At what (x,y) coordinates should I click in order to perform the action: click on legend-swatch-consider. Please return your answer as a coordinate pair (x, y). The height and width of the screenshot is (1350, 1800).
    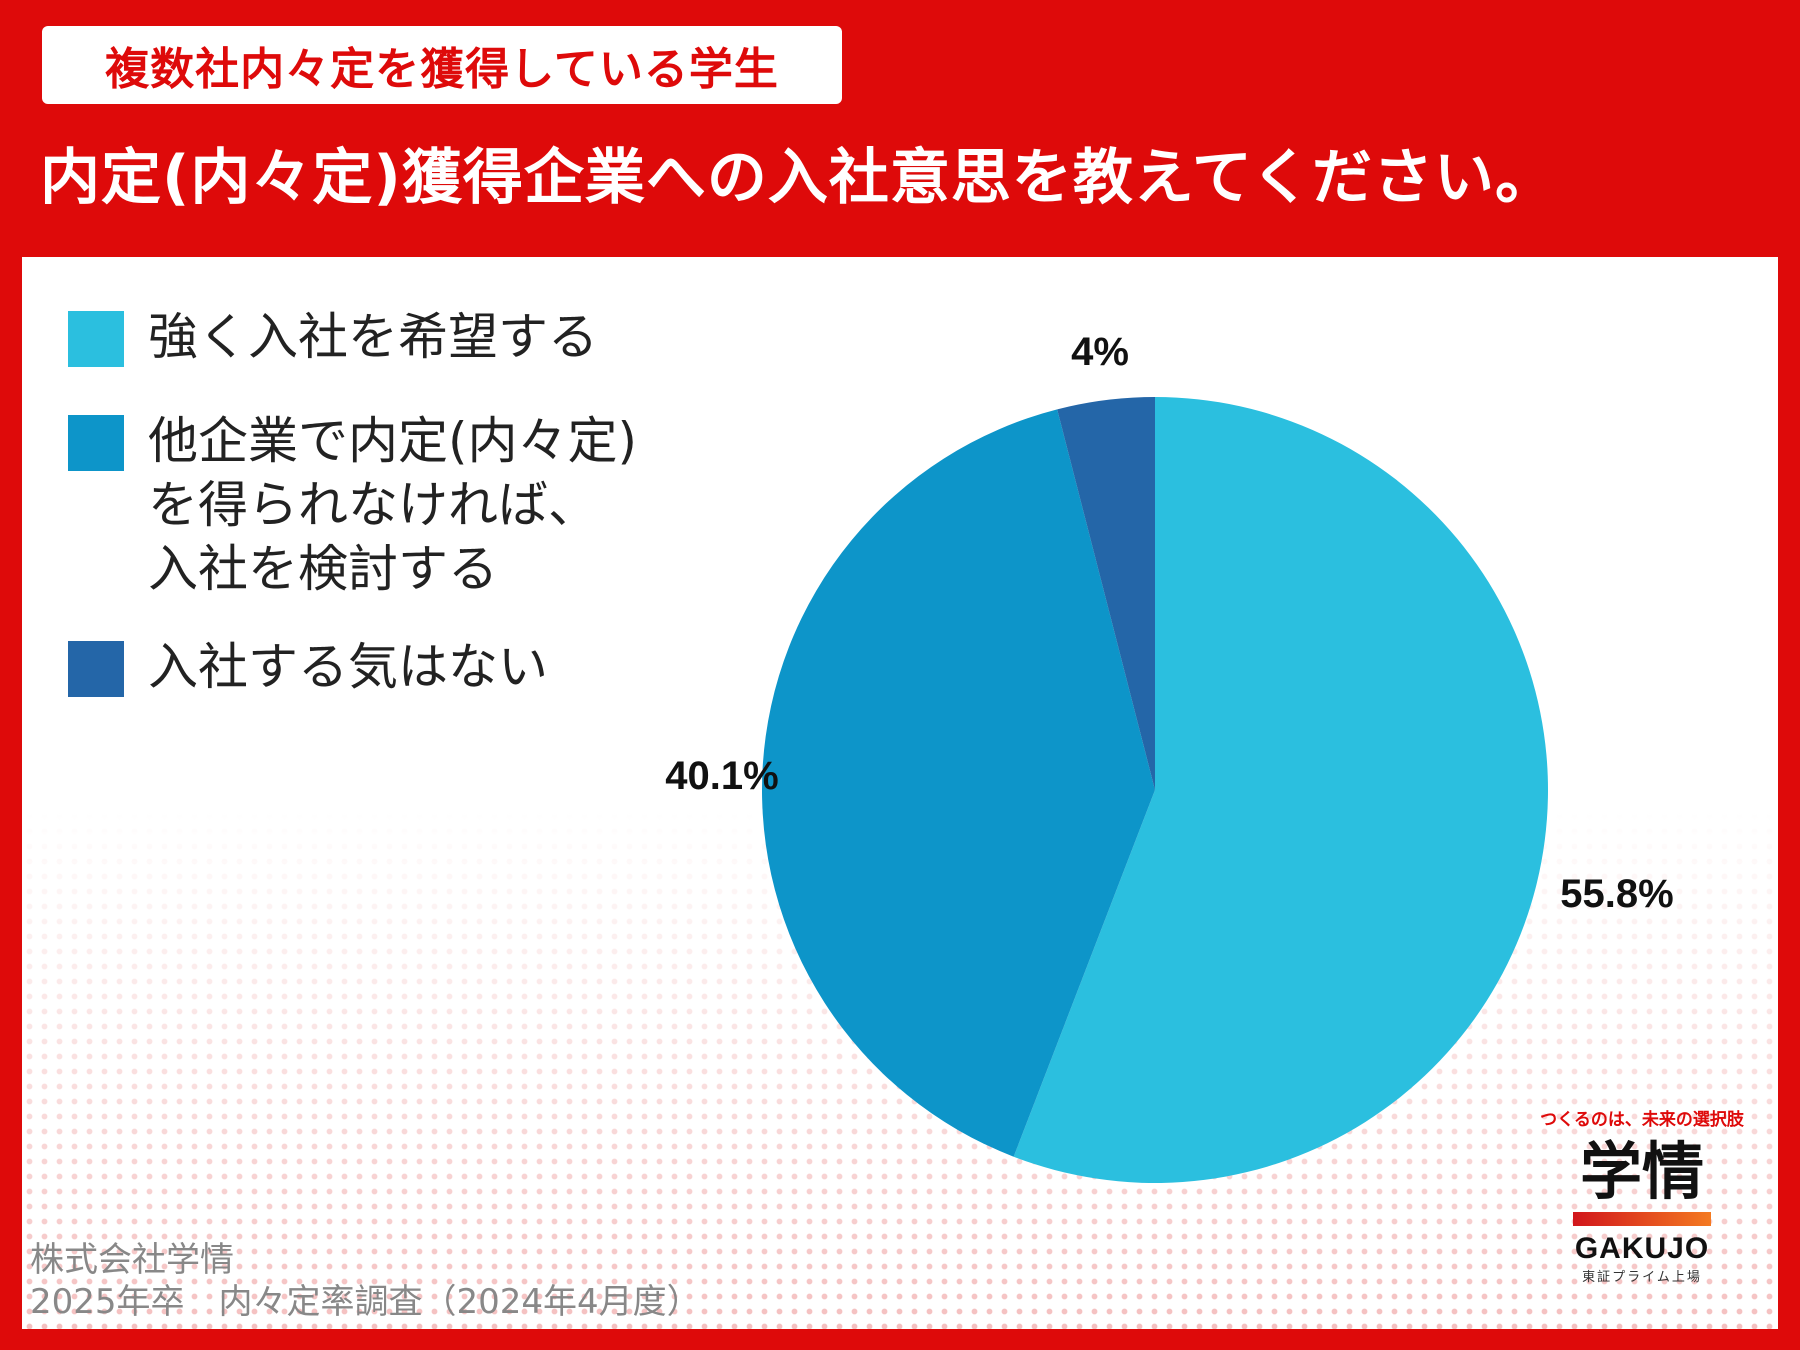
    Looking at the image, I should click on (96, 443).